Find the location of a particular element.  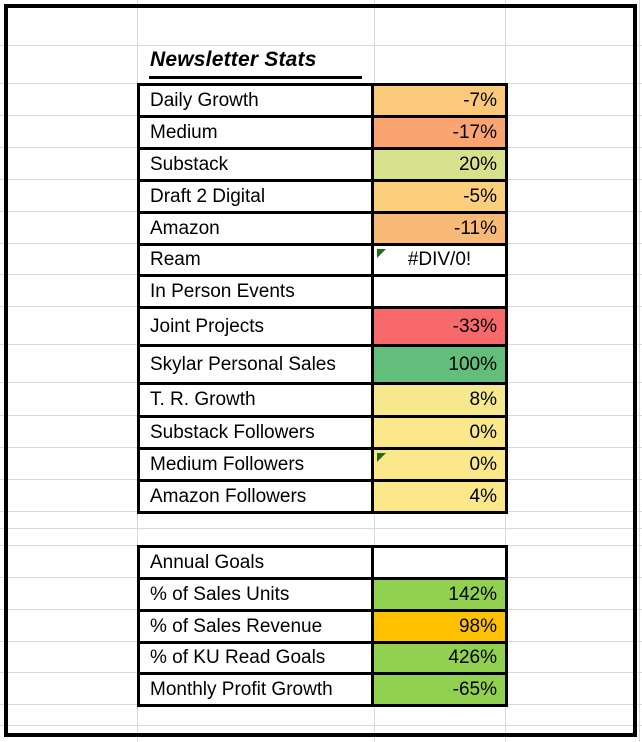

row-label: % of KU Read Goals is located at coordinates (238, 657).